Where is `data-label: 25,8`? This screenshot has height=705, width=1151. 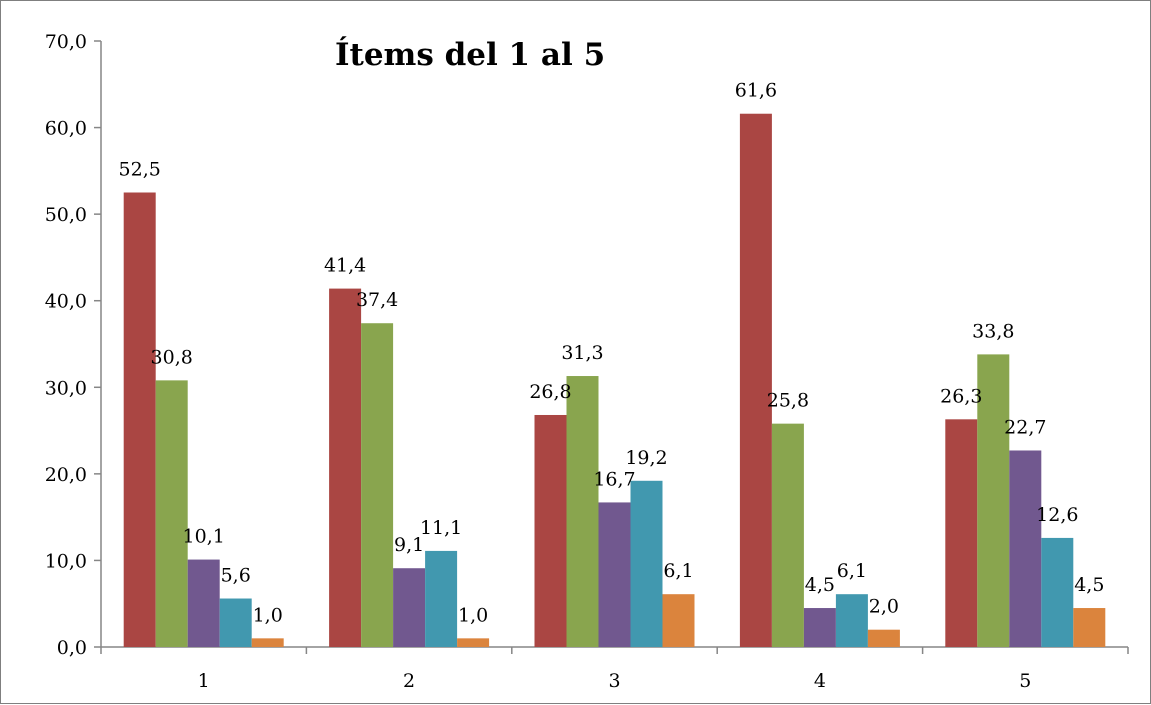
data-label: 25,8 is located at coordinates (788, 401).